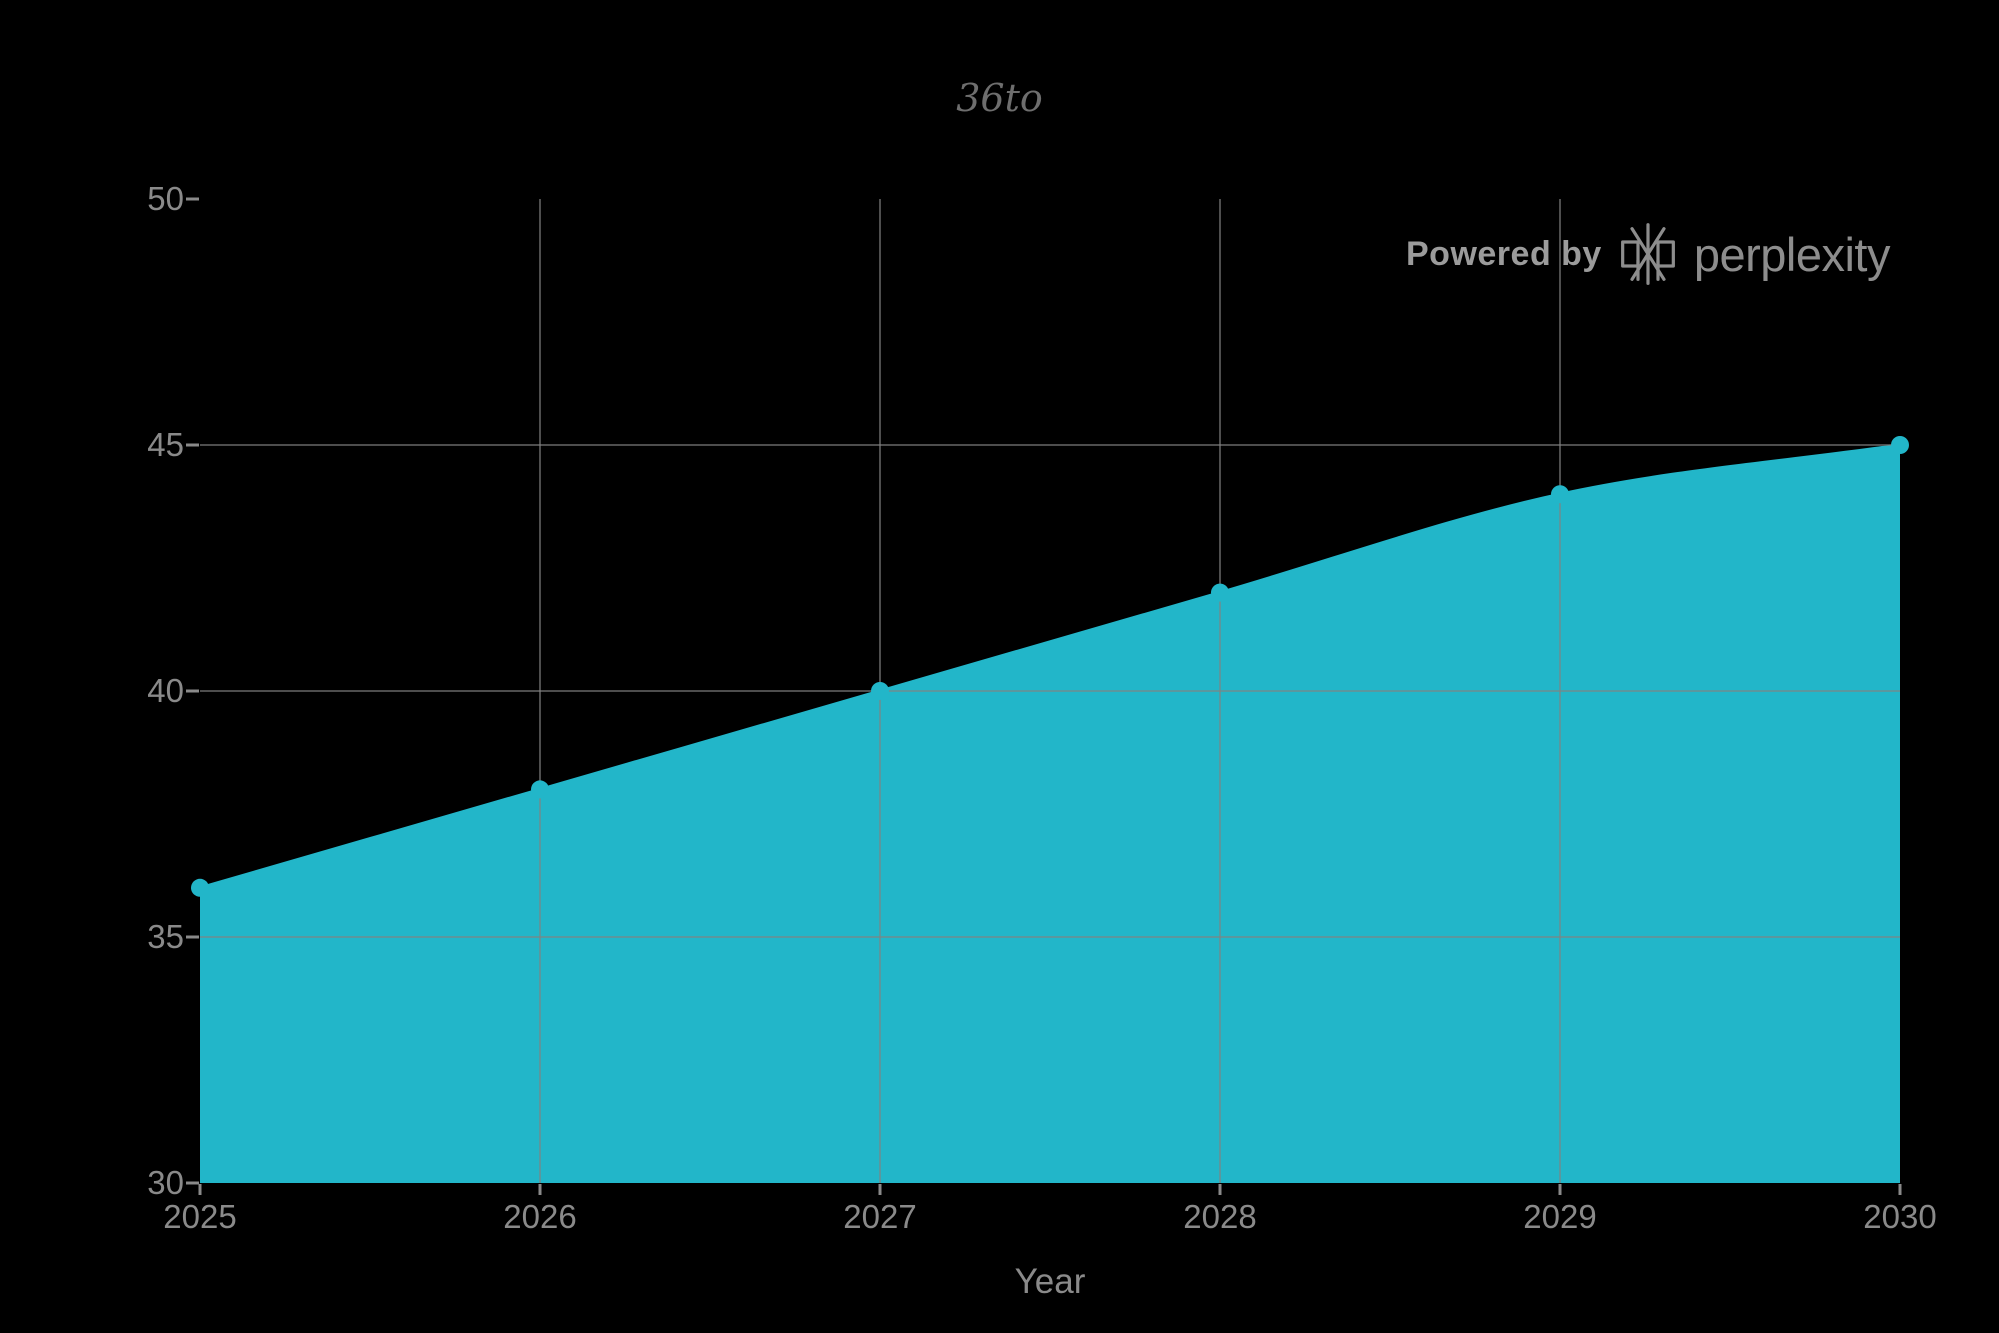 The width and height of the screenshot is (1999, 1333). Describe the element at coordinates (1792, 254) in the screenshot. I see `watermark-brand-label: perplexity` at that location.